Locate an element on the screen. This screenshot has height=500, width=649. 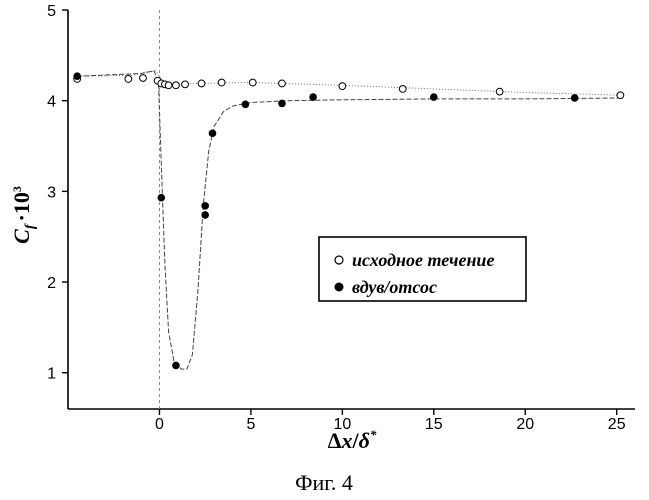
ylabel-dot: ·10 is located at coordinates (21, 206).